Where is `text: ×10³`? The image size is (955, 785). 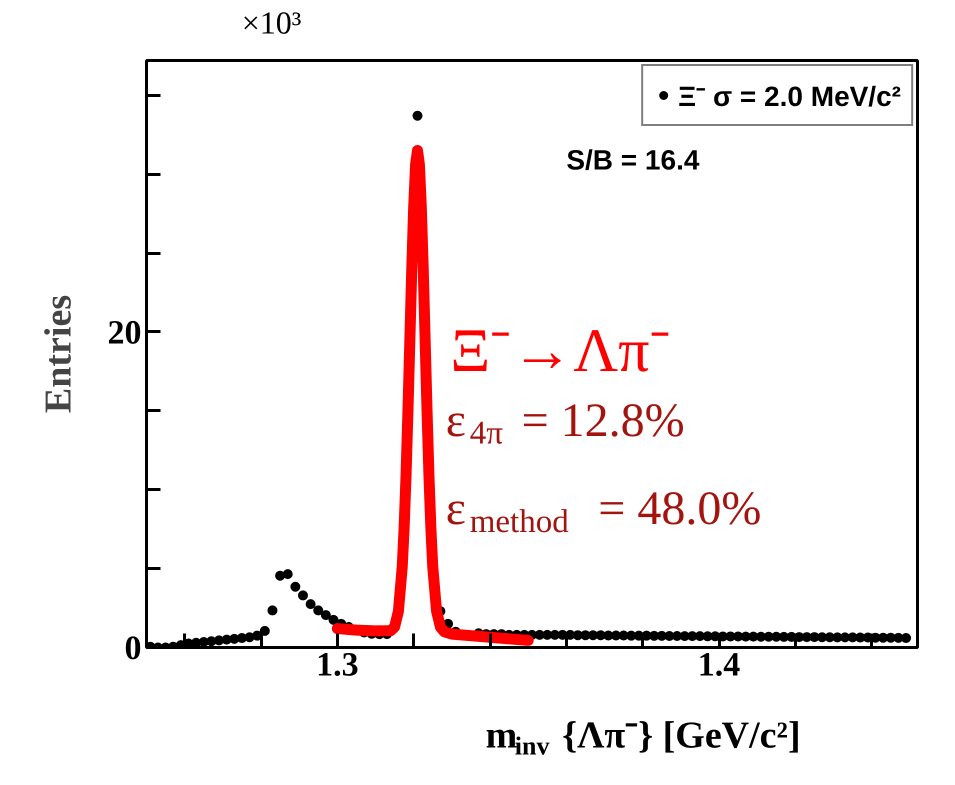
text: ×10³ is located at coordinates (272, 22).